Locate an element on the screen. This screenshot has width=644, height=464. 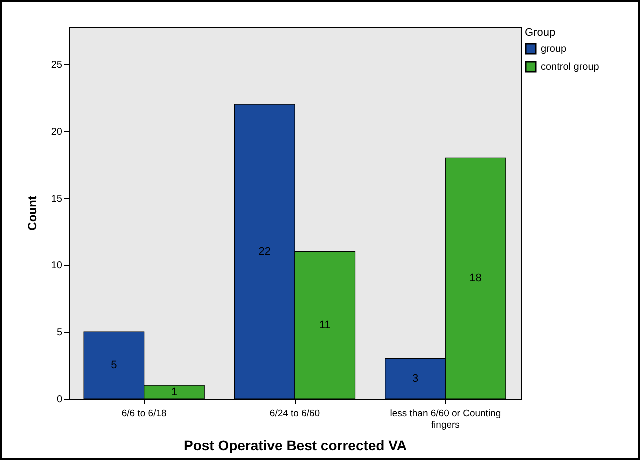
data-label: 1 is located at coordinates (174, 392).